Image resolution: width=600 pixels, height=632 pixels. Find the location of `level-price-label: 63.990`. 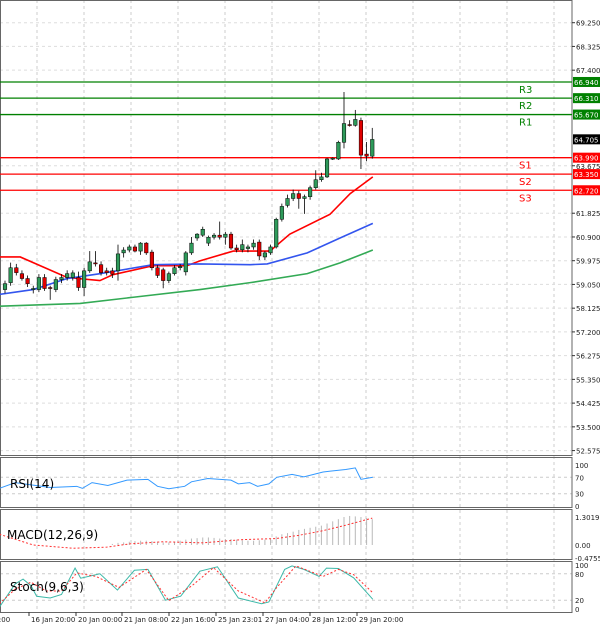

level-price-label: 63.990 is located at coordinates (586, 159).